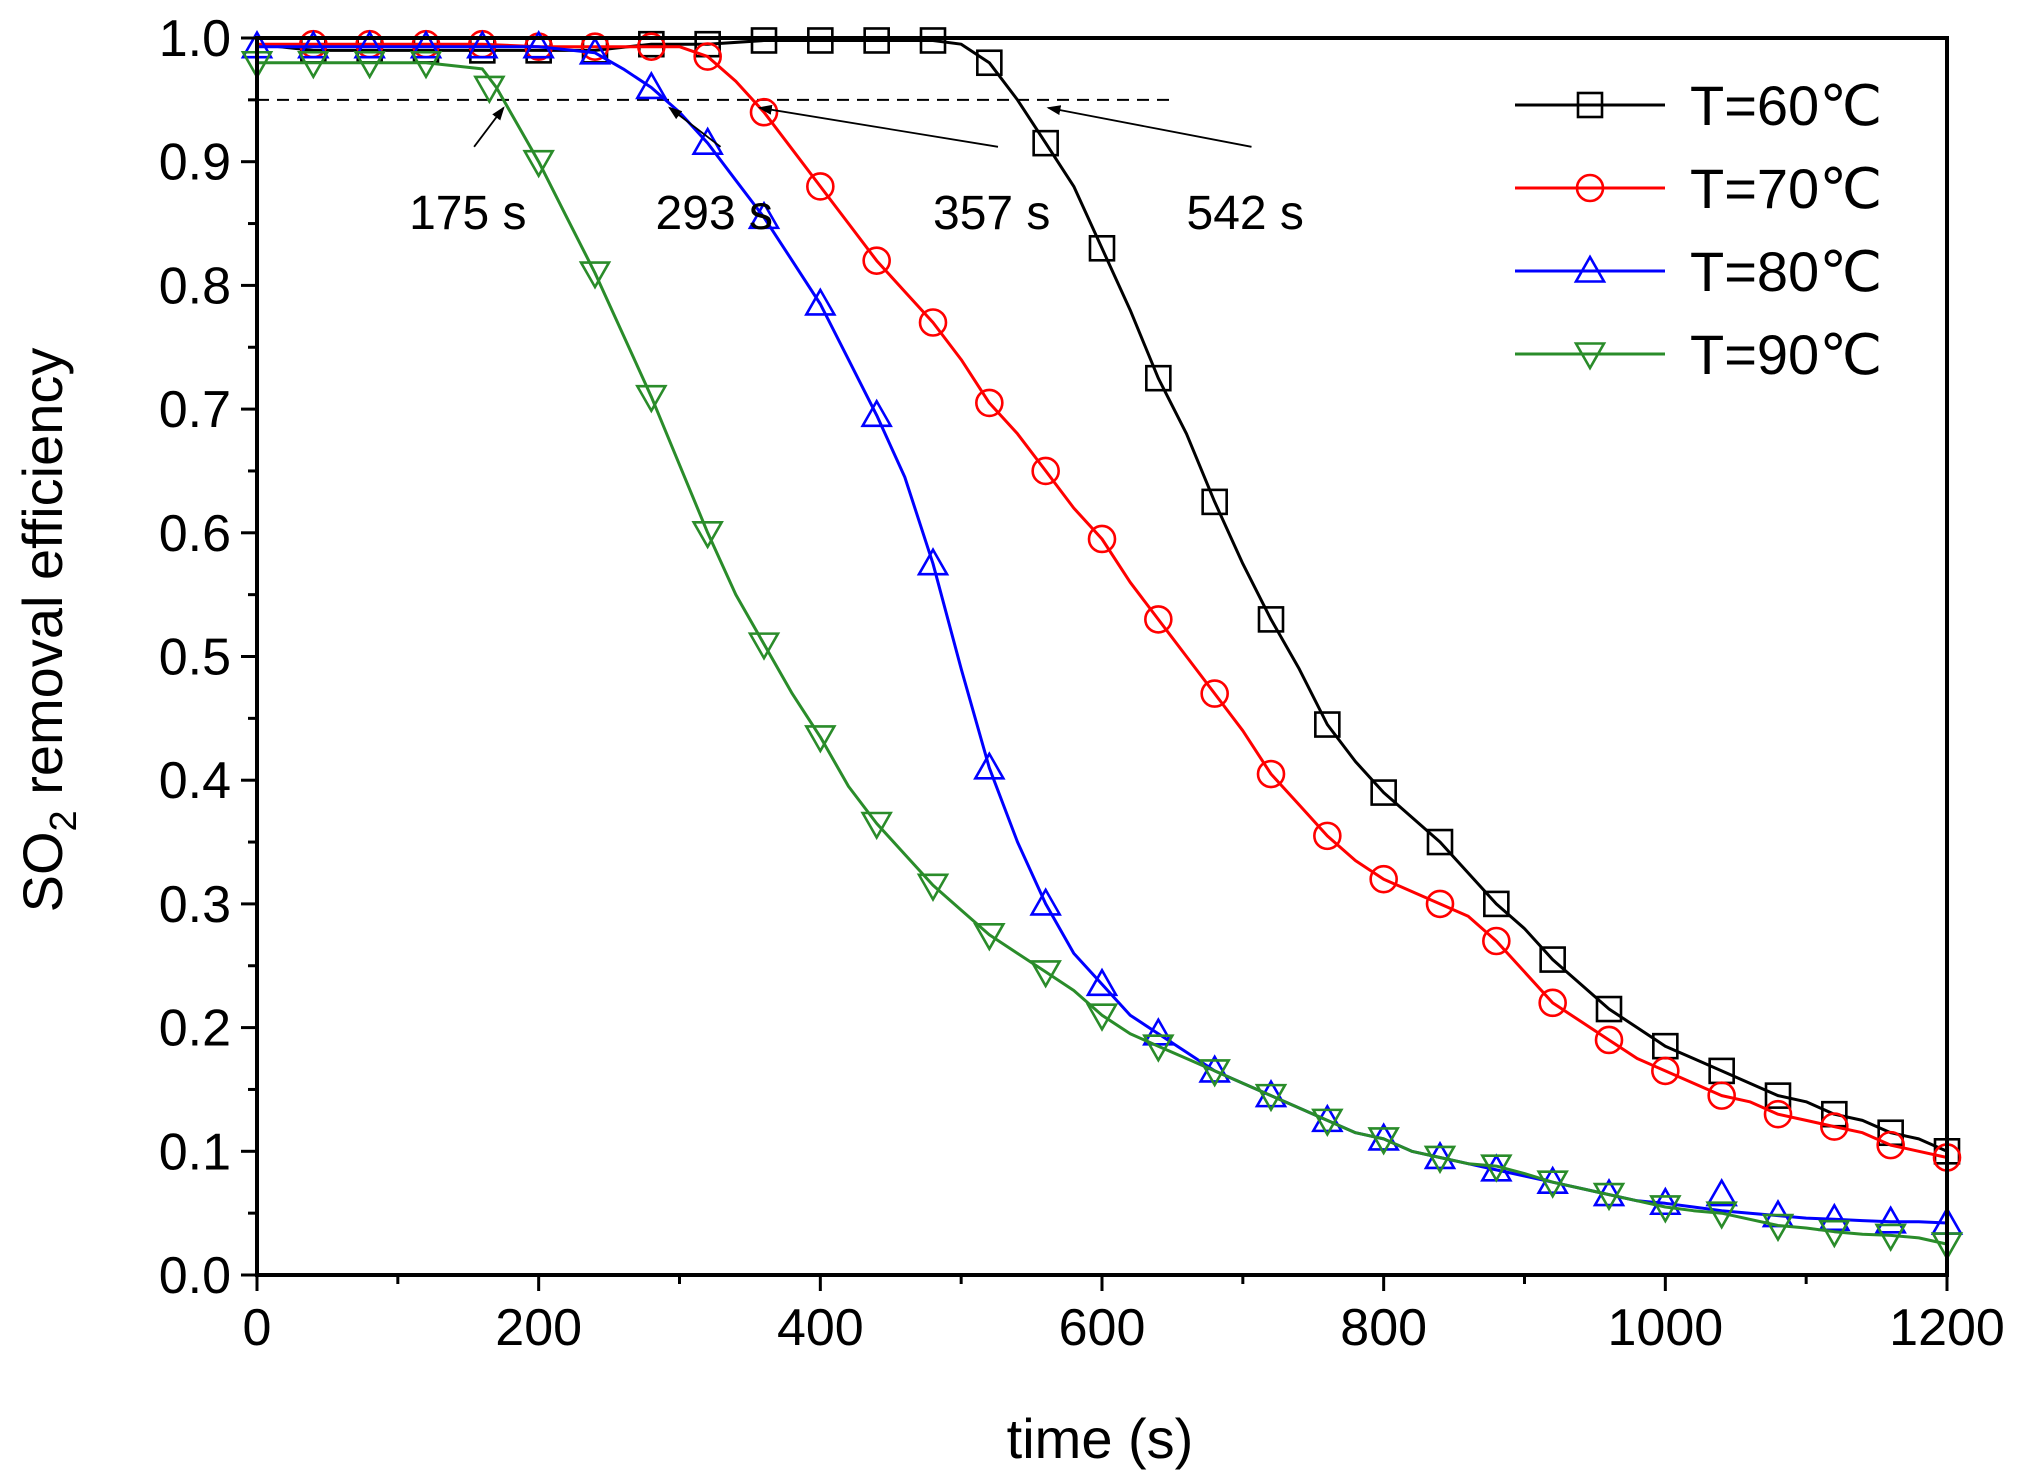  Describe the element at coordinates (1383, 1328) in the screenshot. I see `x-tick-label: 800` at that location.